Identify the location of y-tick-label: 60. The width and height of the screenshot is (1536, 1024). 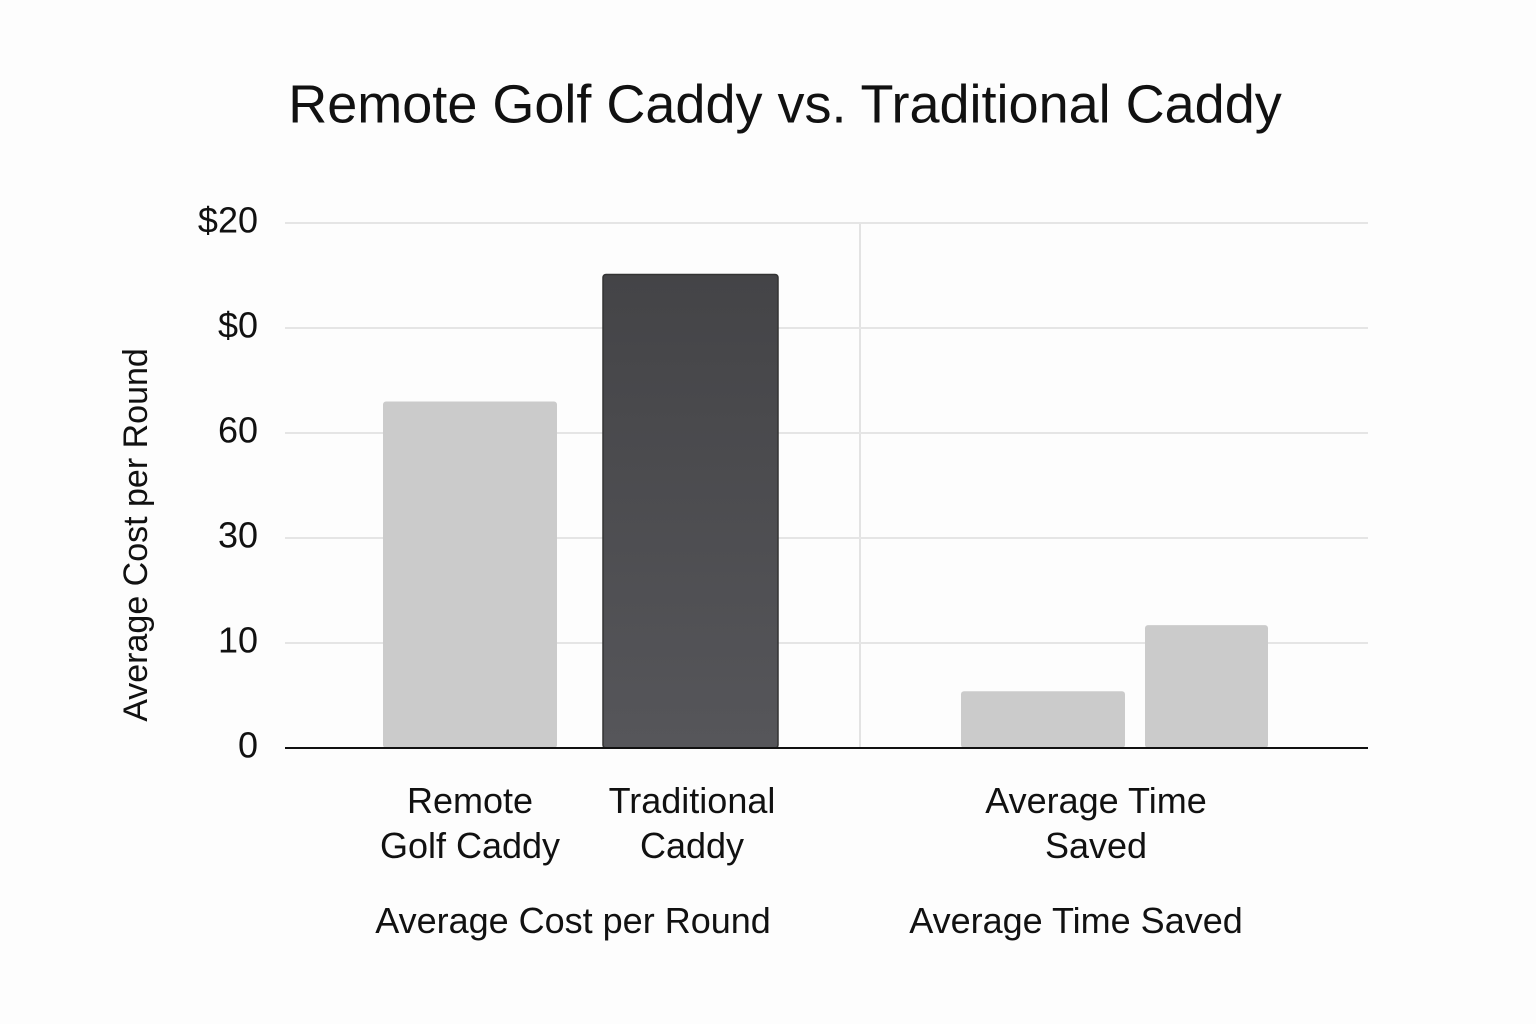
(238, 430).